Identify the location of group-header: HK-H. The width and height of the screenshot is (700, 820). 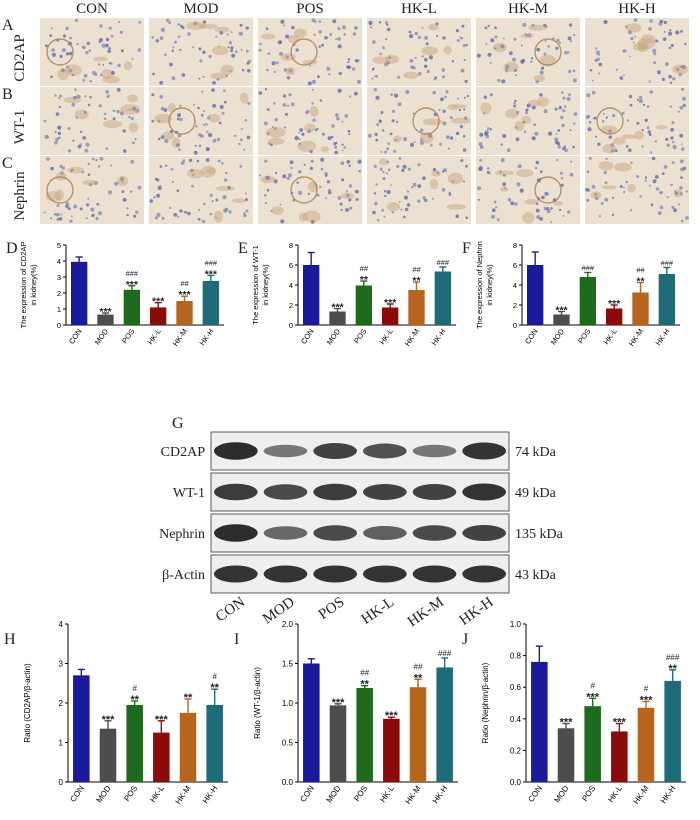
(637, 9).